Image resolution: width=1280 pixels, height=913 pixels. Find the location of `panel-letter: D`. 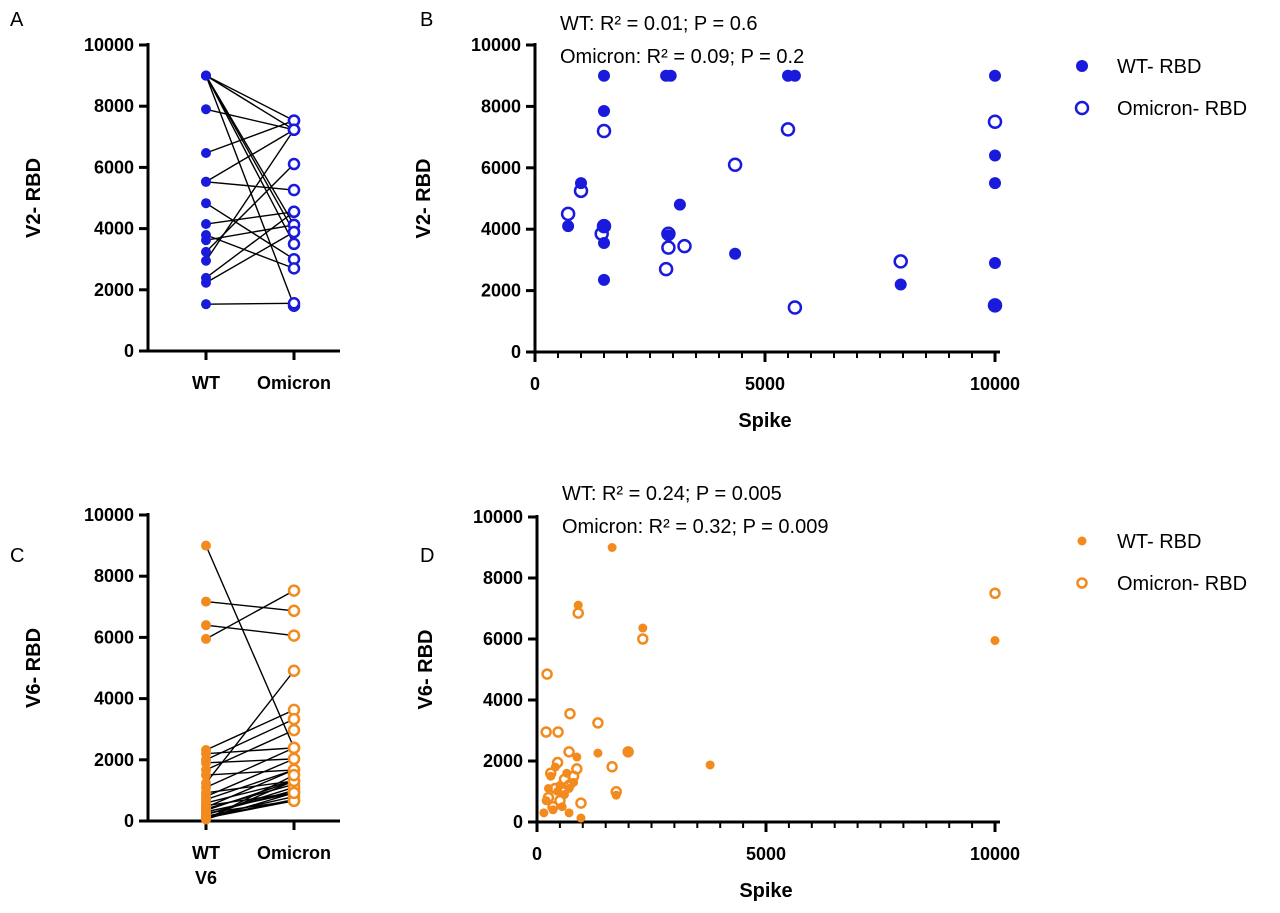

panel-letter: D is located at coordinates (427, 556).